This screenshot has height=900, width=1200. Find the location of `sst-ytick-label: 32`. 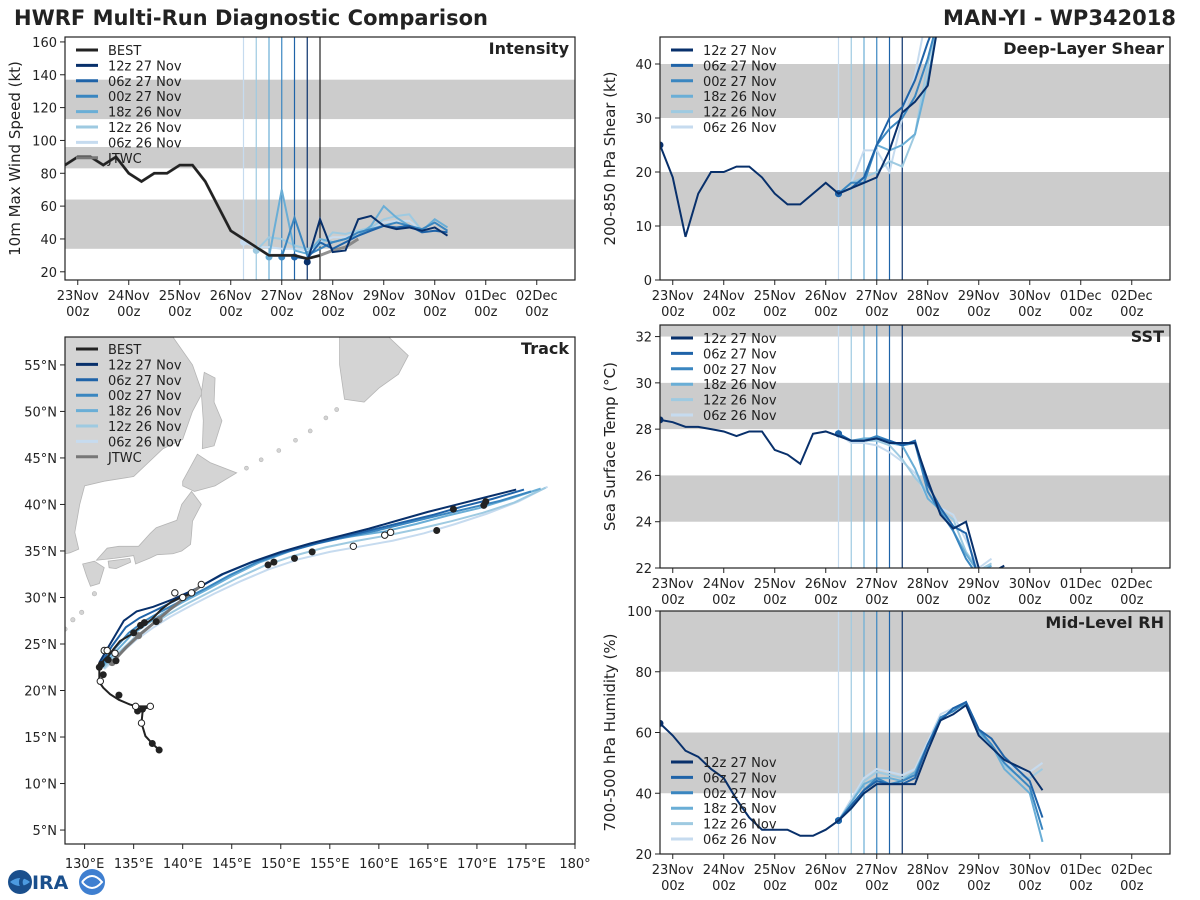

sst-ytick-label: 32 is located at coordinates (643, 338).